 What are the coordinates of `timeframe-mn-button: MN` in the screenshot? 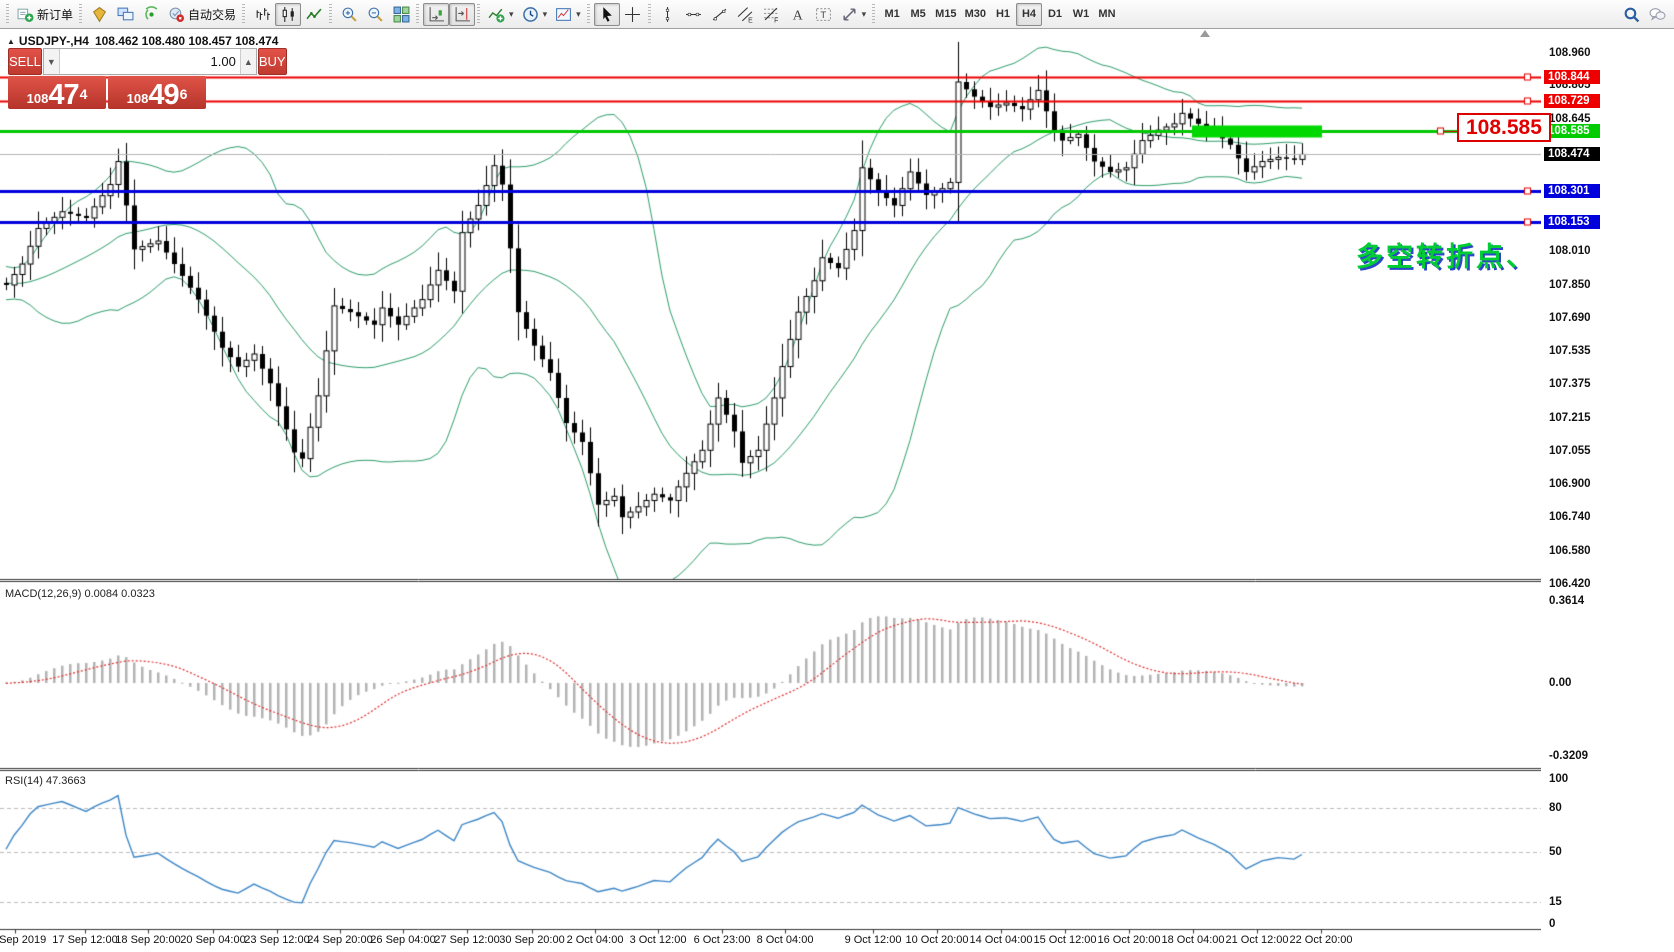 It's located at (1107, 14).